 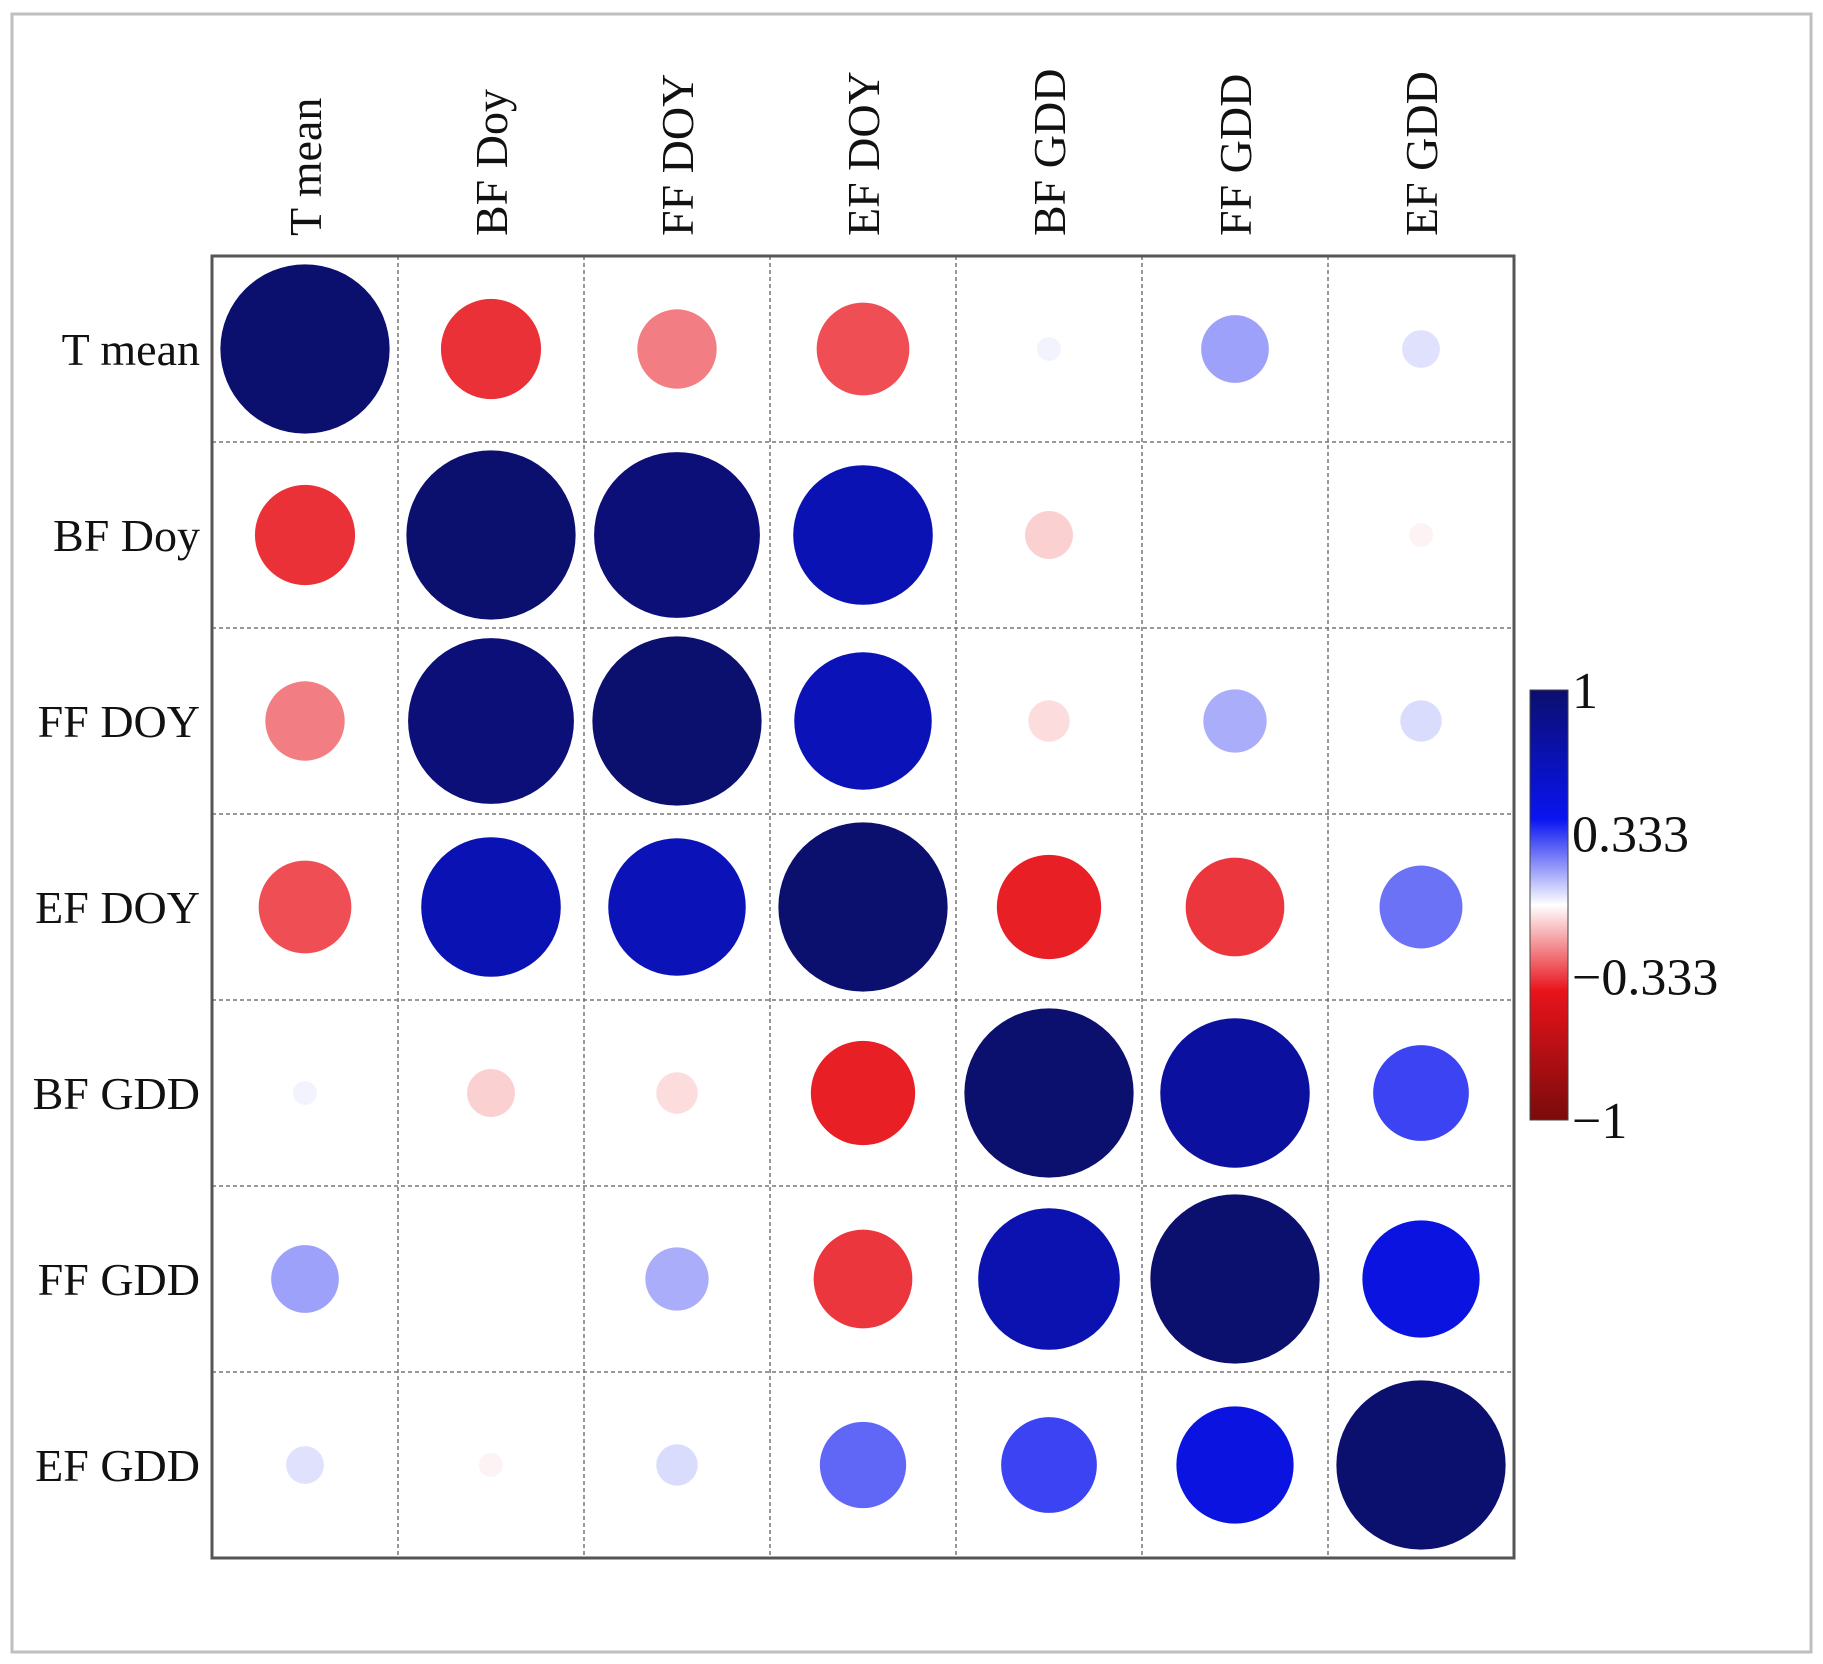 What do you see at coordinates (1421, 153) in the screenshot?
I see `column-label: EF GDD` at bounding box center [1421, 153].